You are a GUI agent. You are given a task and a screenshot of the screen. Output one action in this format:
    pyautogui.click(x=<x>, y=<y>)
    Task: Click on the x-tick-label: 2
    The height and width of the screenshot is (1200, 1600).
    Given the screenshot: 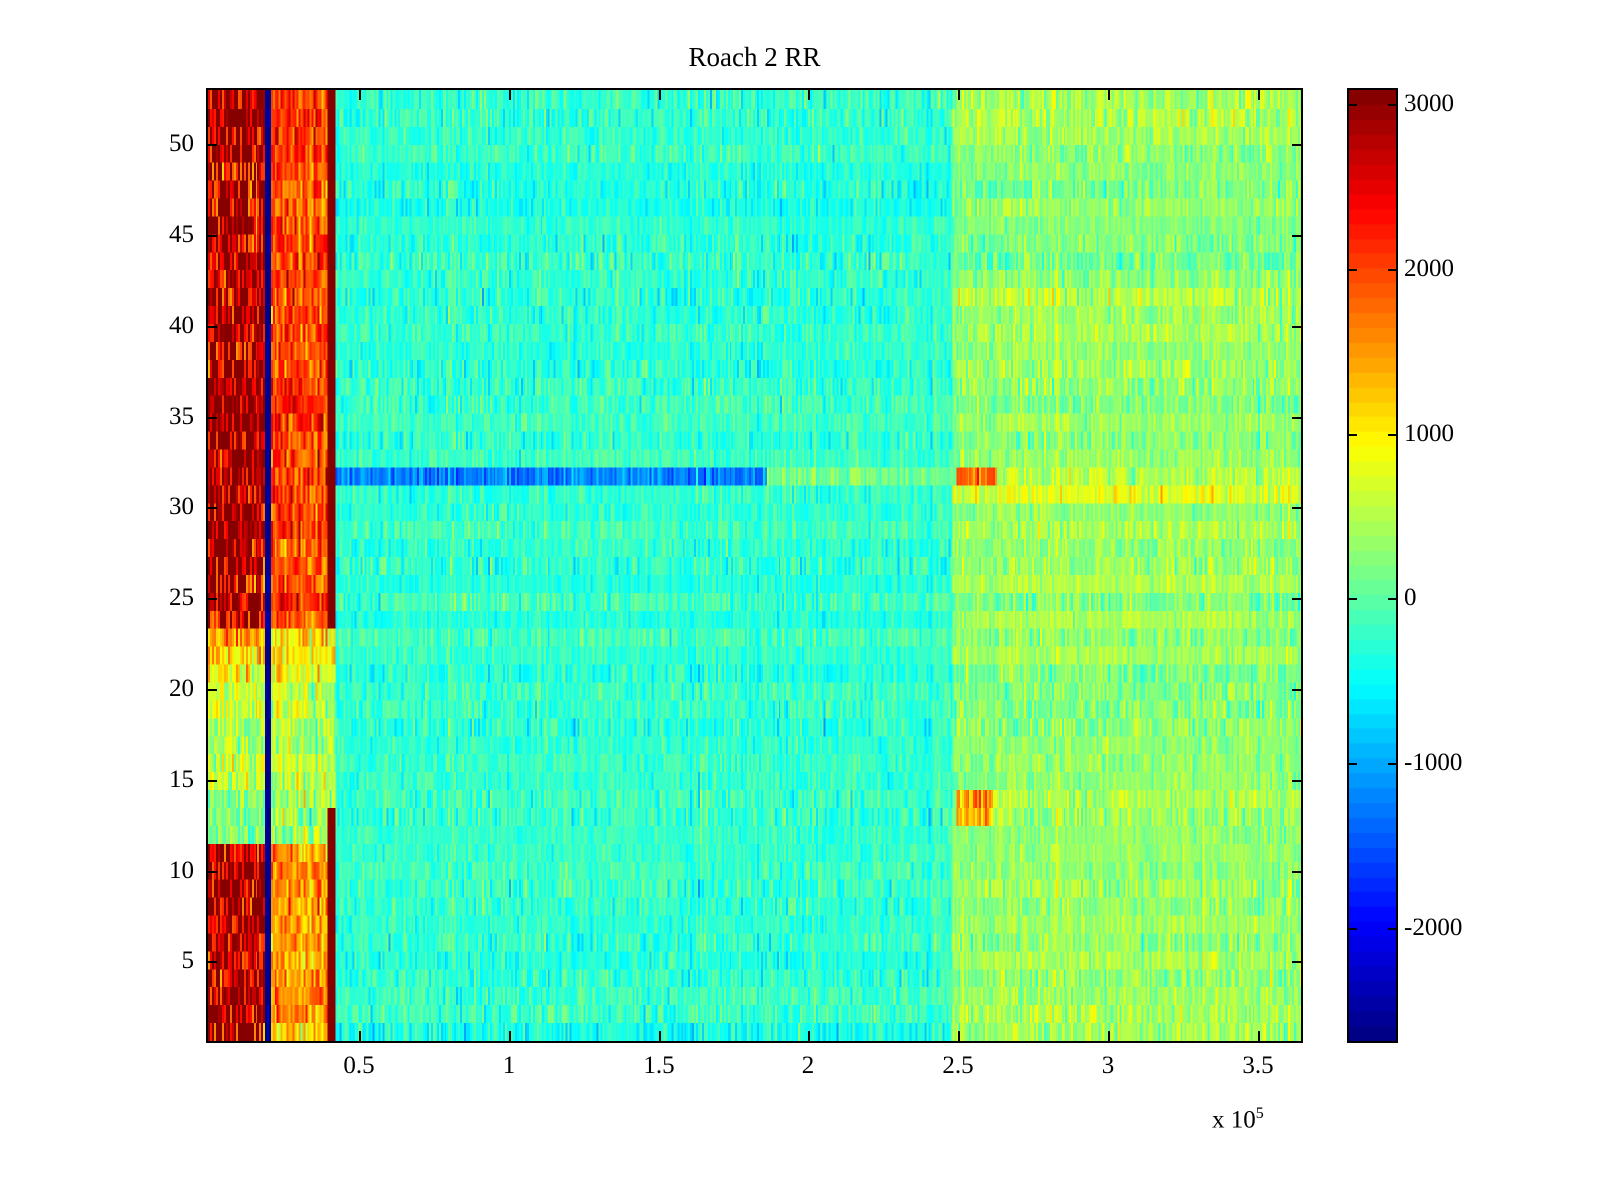 What is the action you would take?
    pyautogui.click(x=808, y=1065)
    